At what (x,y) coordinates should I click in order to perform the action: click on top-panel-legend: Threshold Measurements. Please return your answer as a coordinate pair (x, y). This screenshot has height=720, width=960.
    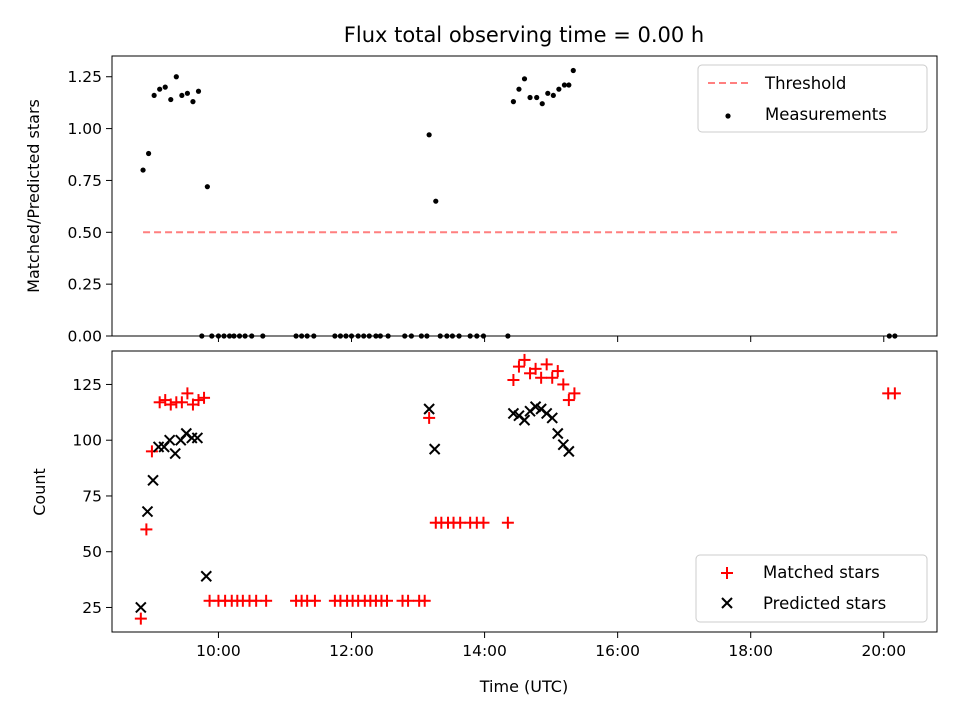
    Looking at the image, I should click on (812, 98).